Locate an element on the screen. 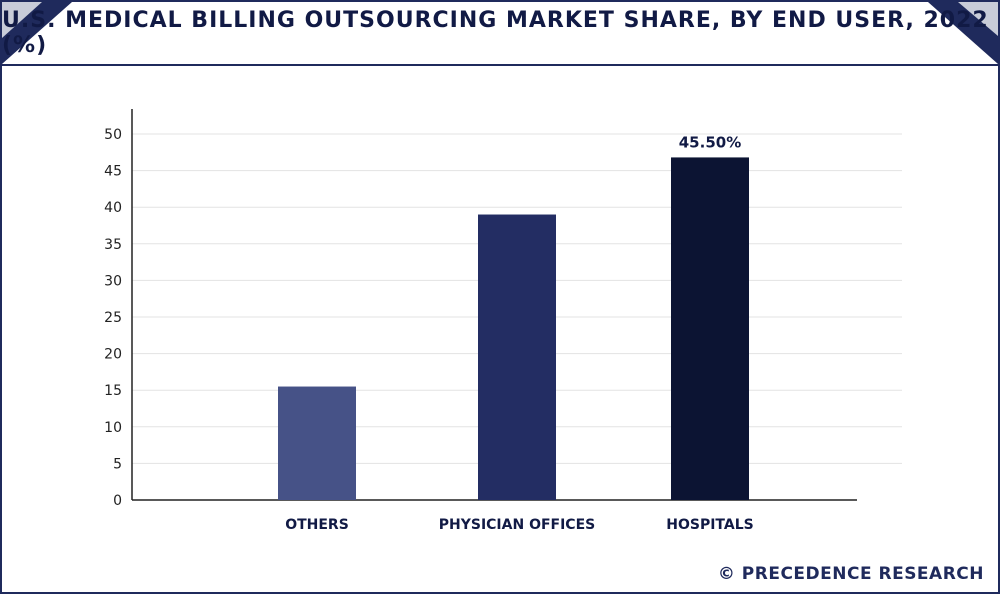 The width and height of the screenshot is (1000, 594). bar-physician-offices is located at coordinates (517, 357).